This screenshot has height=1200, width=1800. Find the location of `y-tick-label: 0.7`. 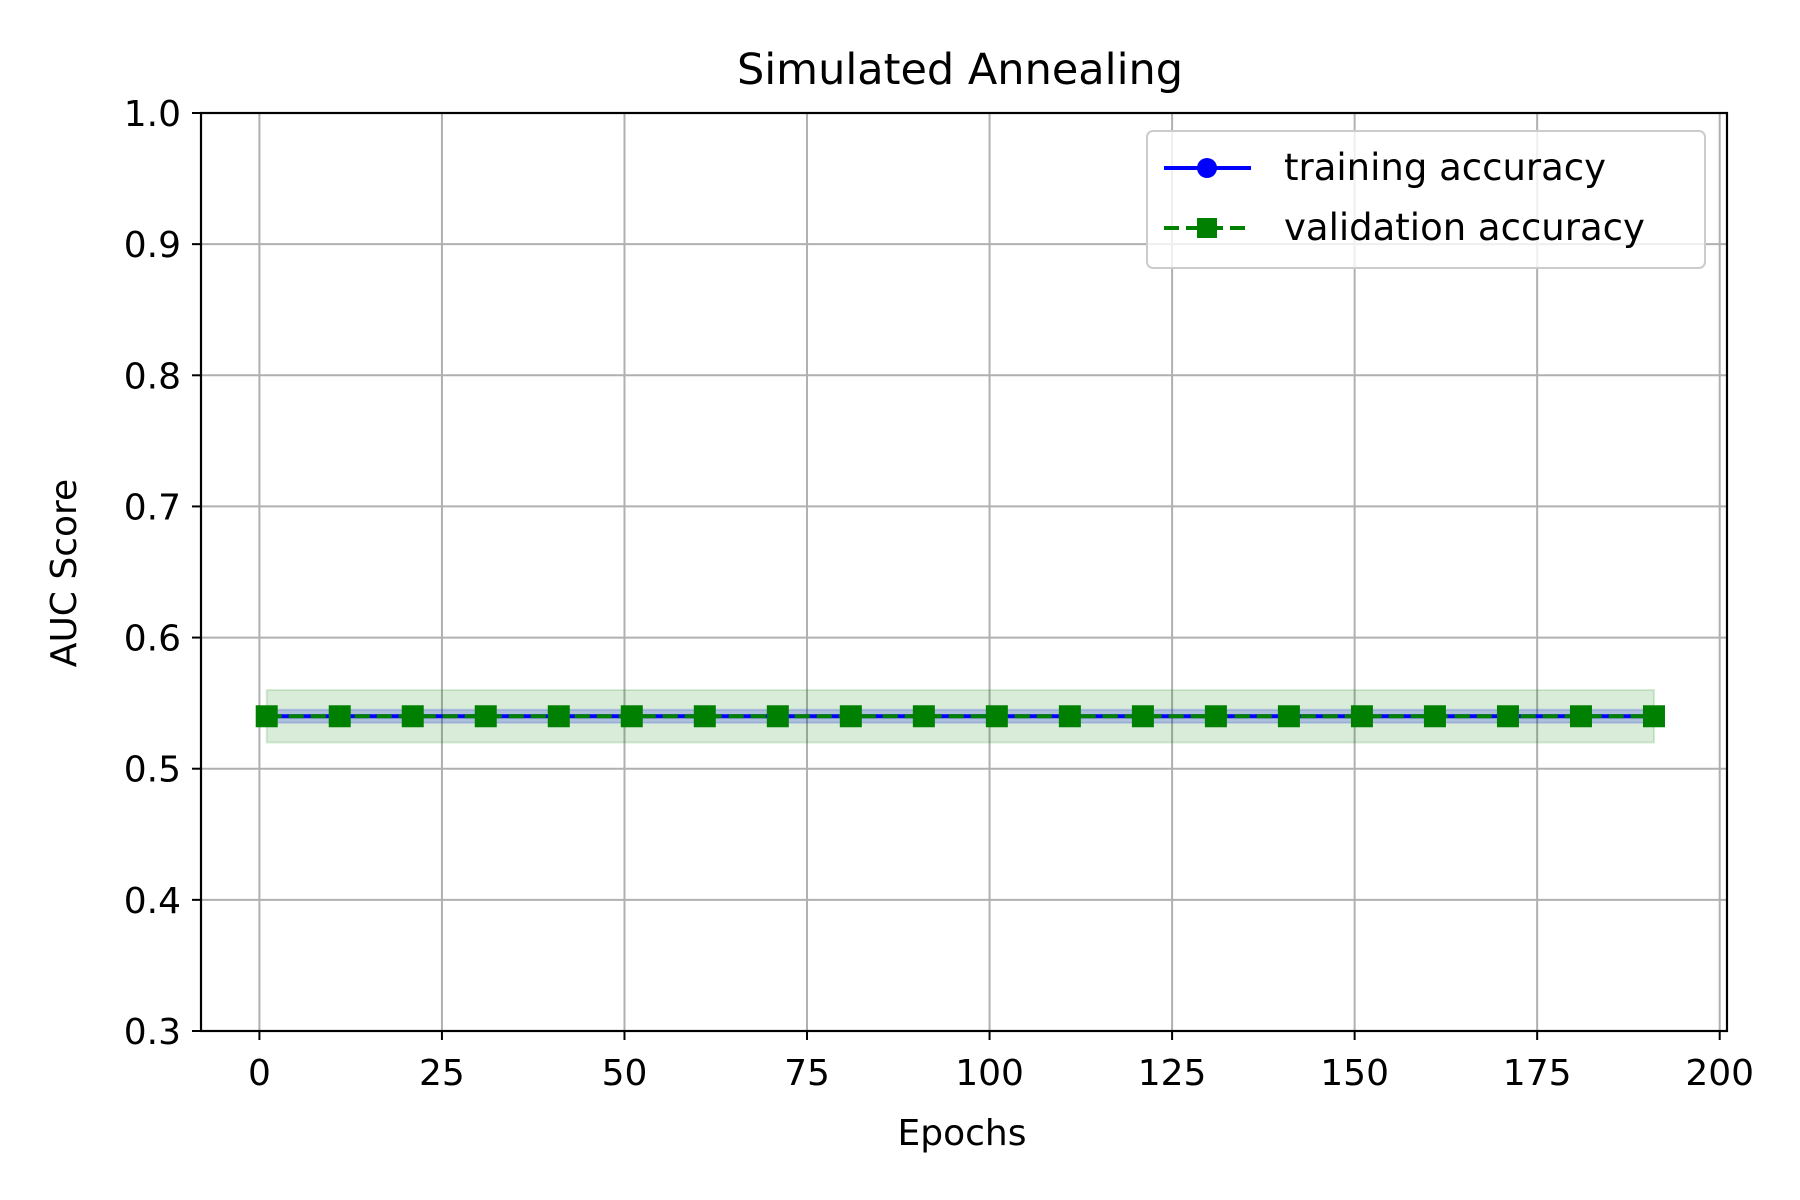

y-tick-label: 0.7 is located at coordinates (152, 507).